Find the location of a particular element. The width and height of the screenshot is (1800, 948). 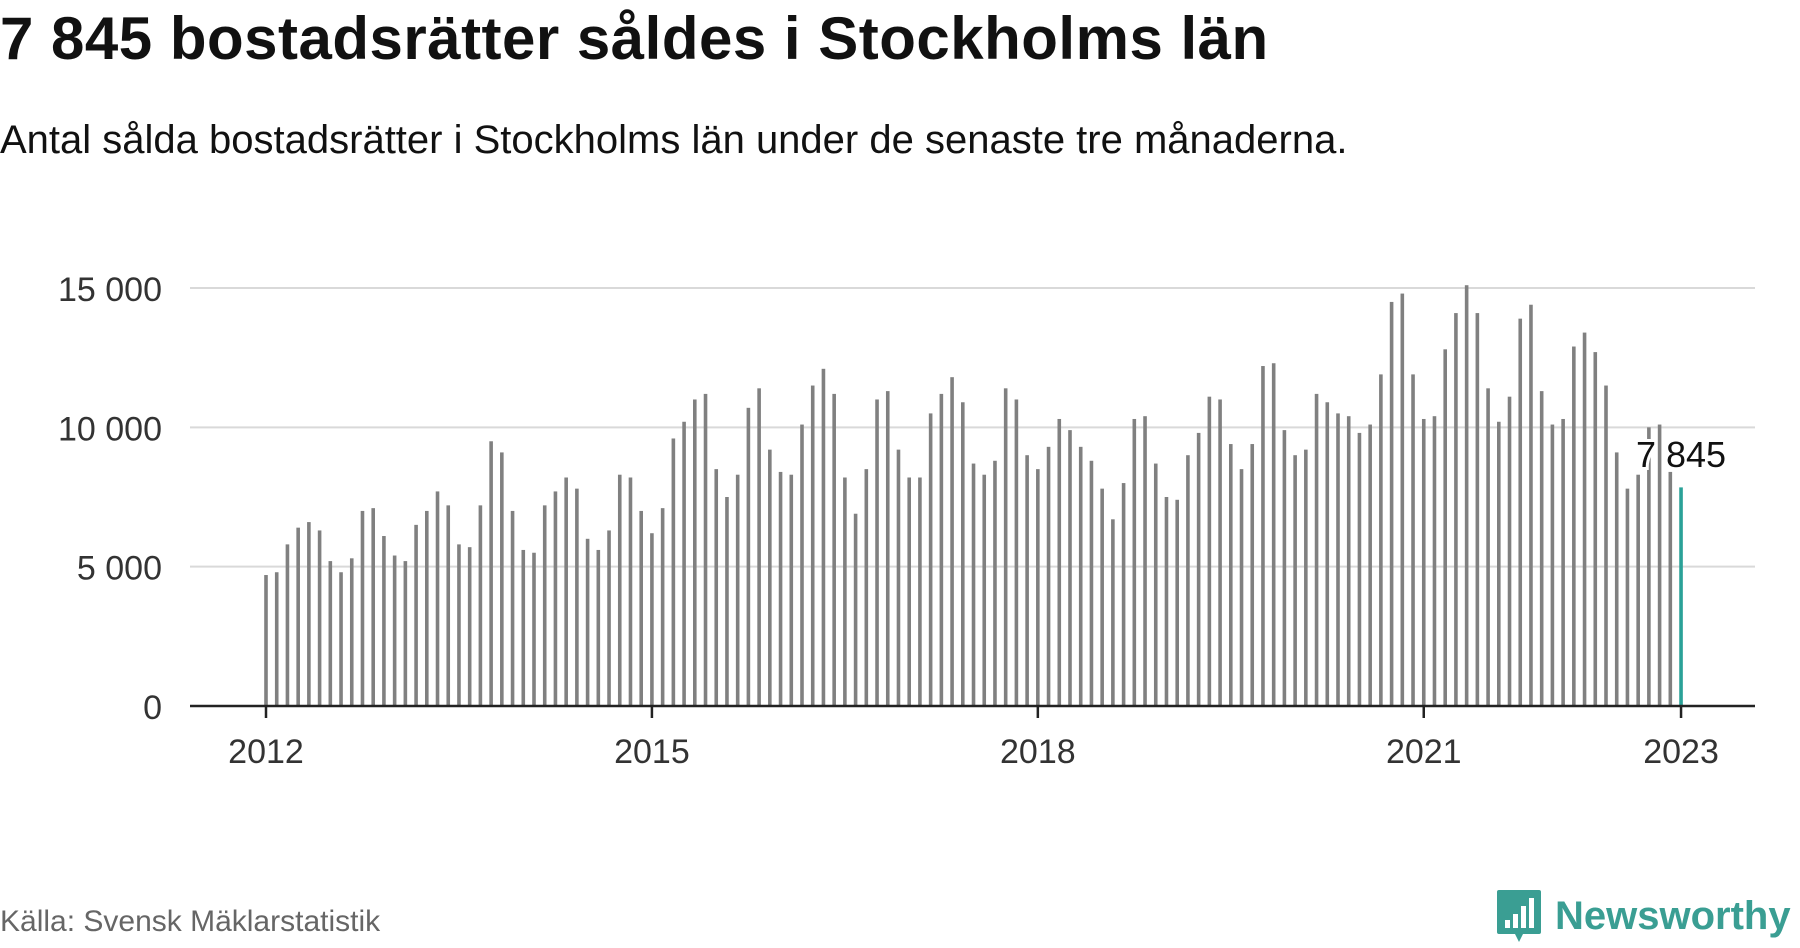

x-tick-label: 2021 is located at coordinates (1424, 752).